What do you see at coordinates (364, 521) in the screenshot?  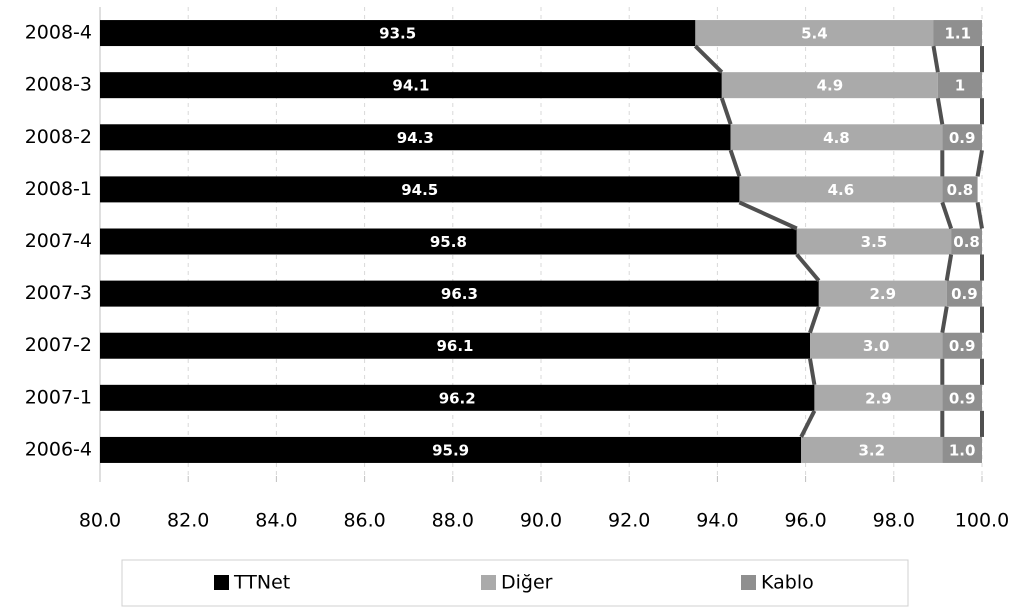 I see `x-tick-label: 86.0` at bounding box center [364, 521].